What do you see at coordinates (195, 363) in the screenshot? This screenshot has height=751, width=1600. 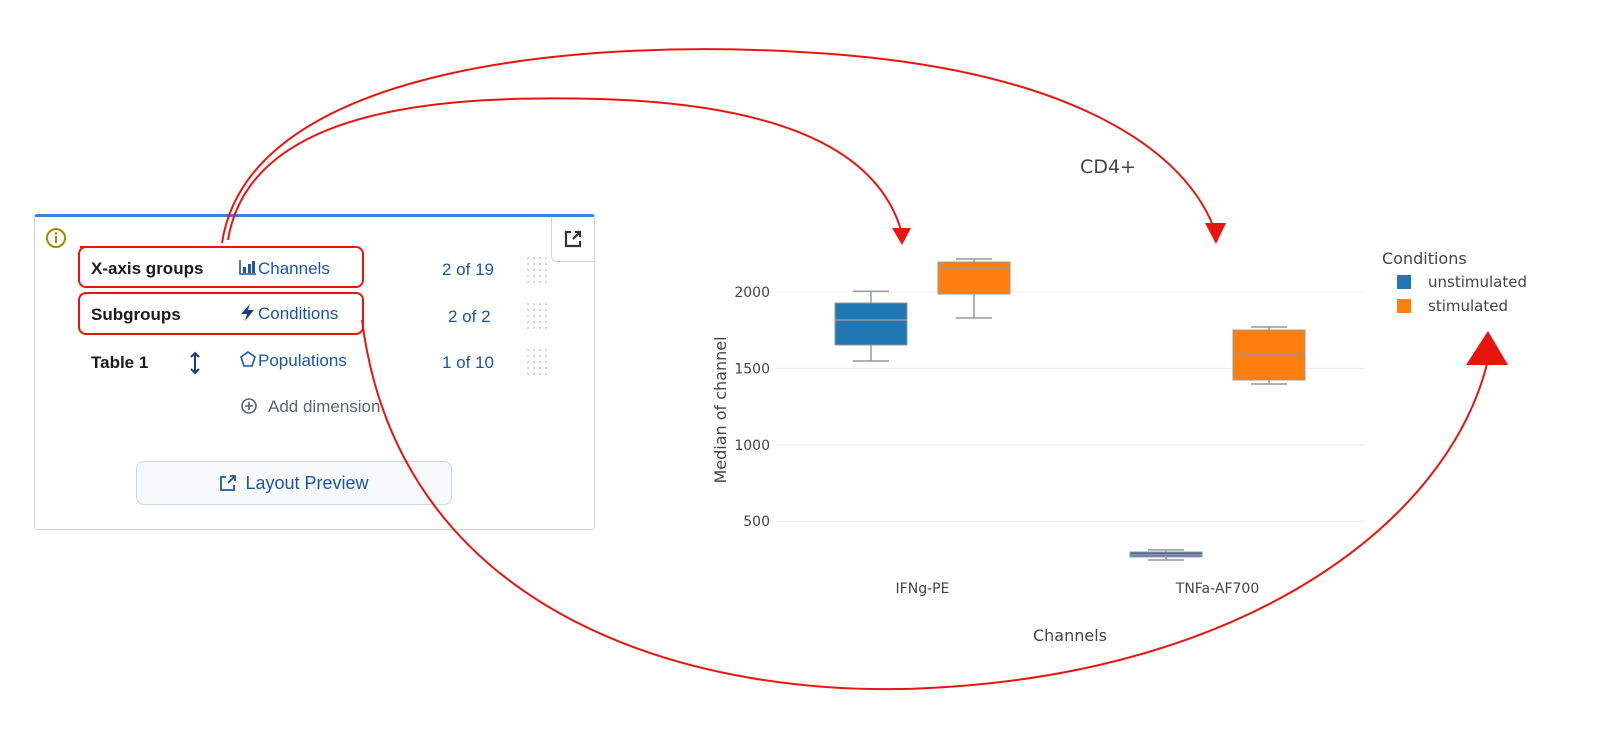 I see `swap-icon` at bounding box center [195, 363].